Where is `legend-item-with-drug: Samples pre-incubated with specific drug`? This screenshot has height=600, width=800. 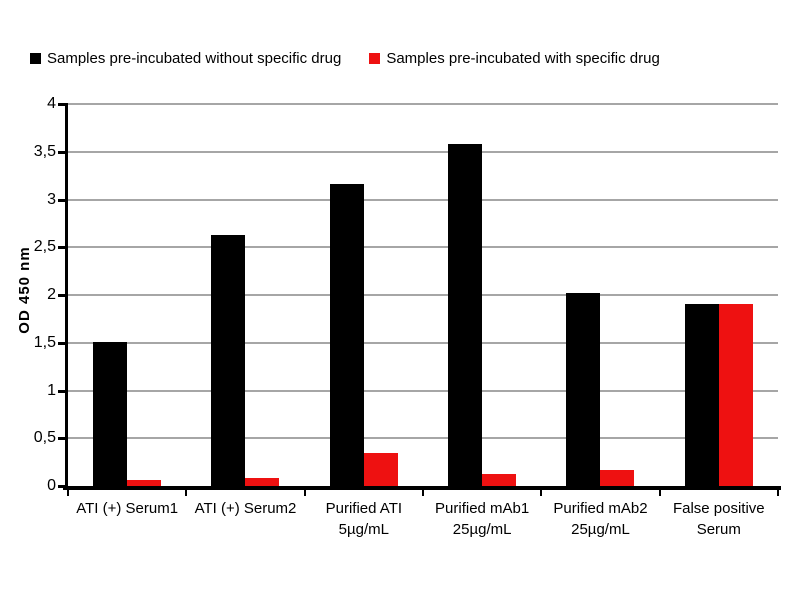 legend-item-with-drug: Samples pre-incubated with specific drug is located at coordinates (514, 58).